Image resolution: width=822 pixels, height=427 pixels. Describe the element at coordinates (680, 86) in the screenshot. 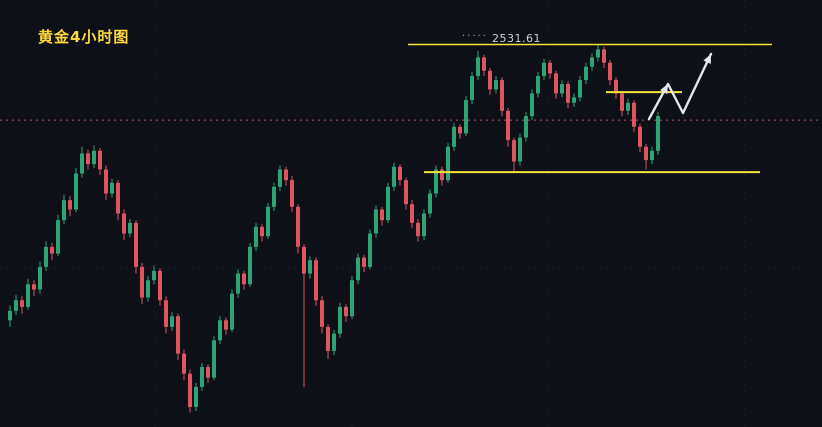

I see `forecast-arrows` at that location.